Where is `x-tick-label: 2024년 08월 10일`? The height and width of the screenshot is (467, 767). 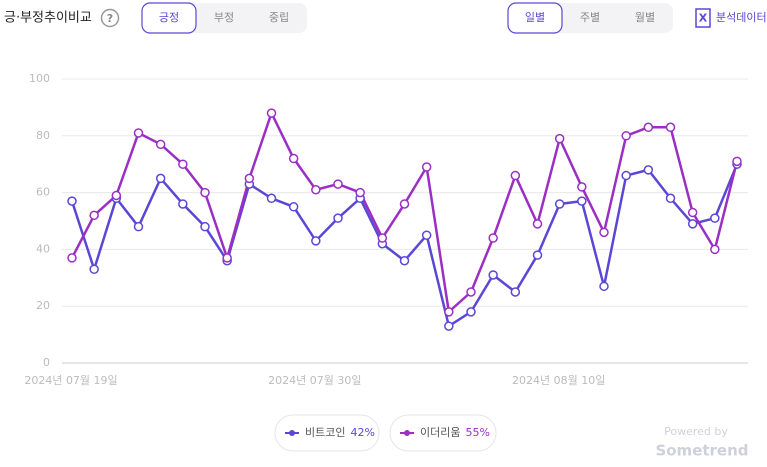
x-tick-label: 2024년 08월 10일 is located at coordinates (558, 380).